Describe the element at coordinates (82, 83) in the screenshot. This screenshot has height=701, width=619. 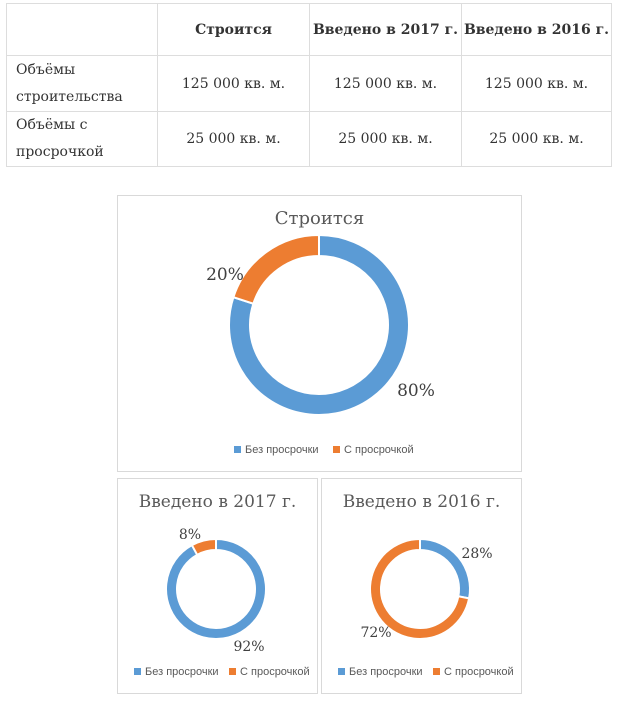
I see `row-label: Объёмы строительства` at that location.